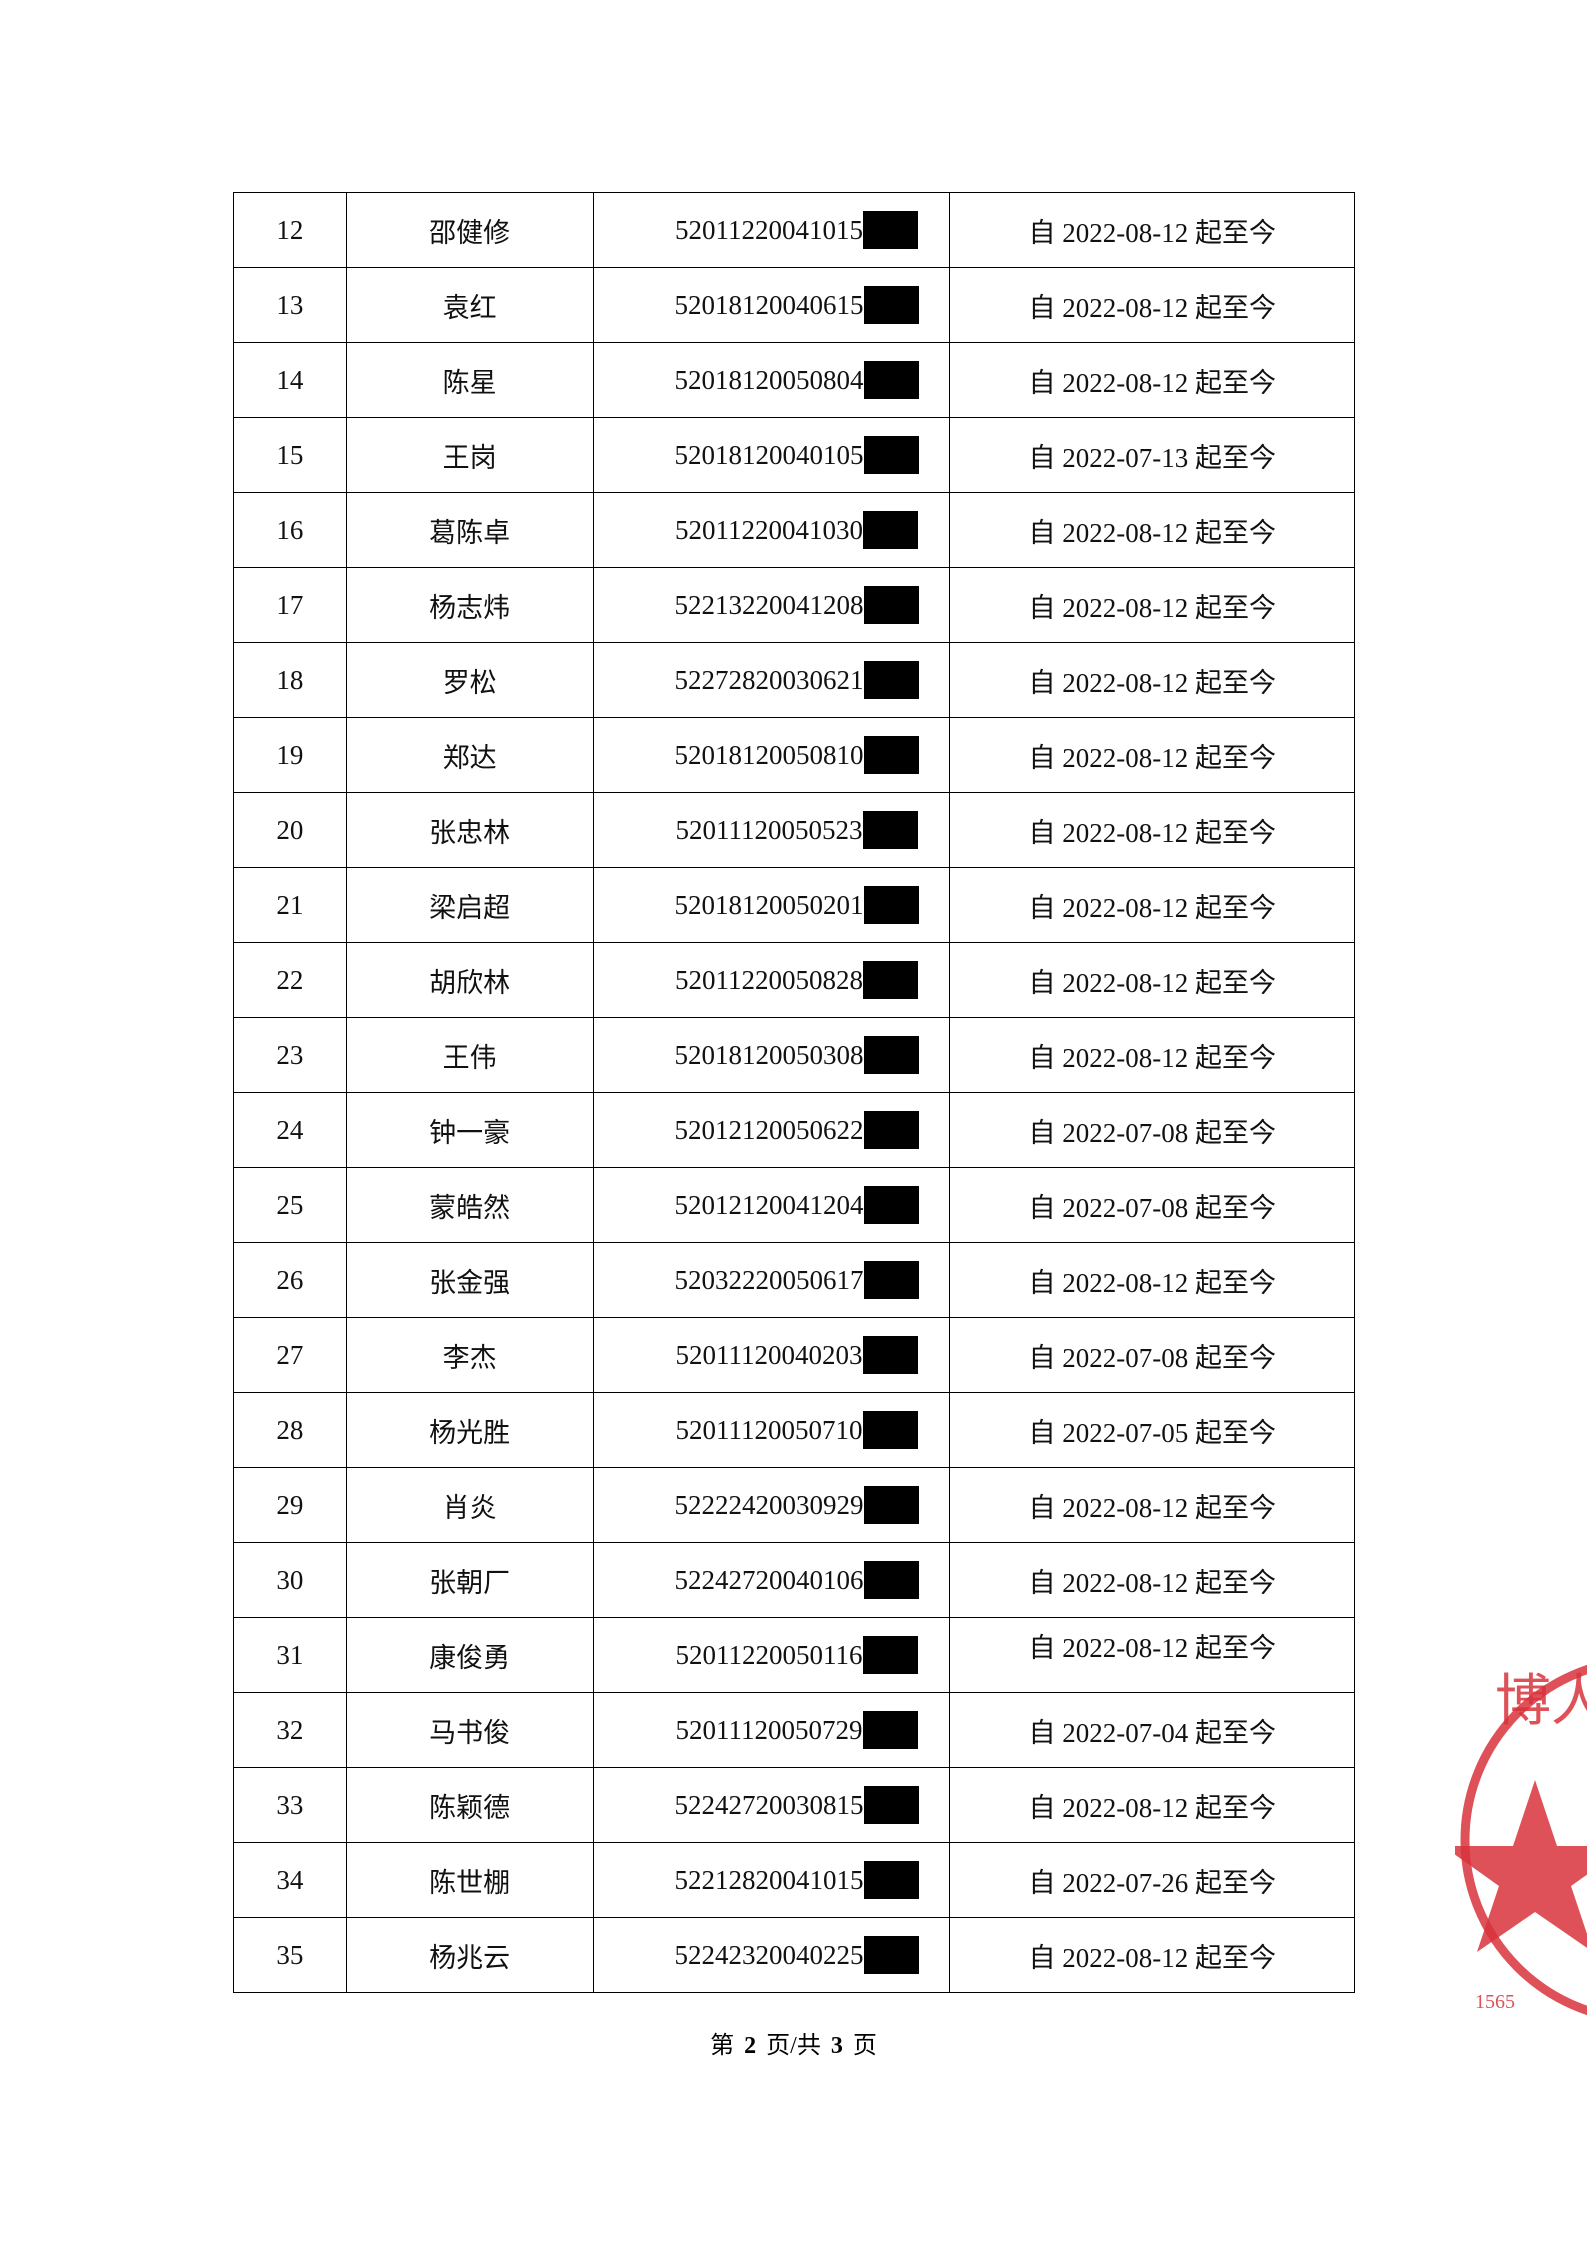 The image size is (1587, 2245). Describe the element at coordinates (469, 1880) in the screenshot. I see `table-cell: 陈世棚` at that location.